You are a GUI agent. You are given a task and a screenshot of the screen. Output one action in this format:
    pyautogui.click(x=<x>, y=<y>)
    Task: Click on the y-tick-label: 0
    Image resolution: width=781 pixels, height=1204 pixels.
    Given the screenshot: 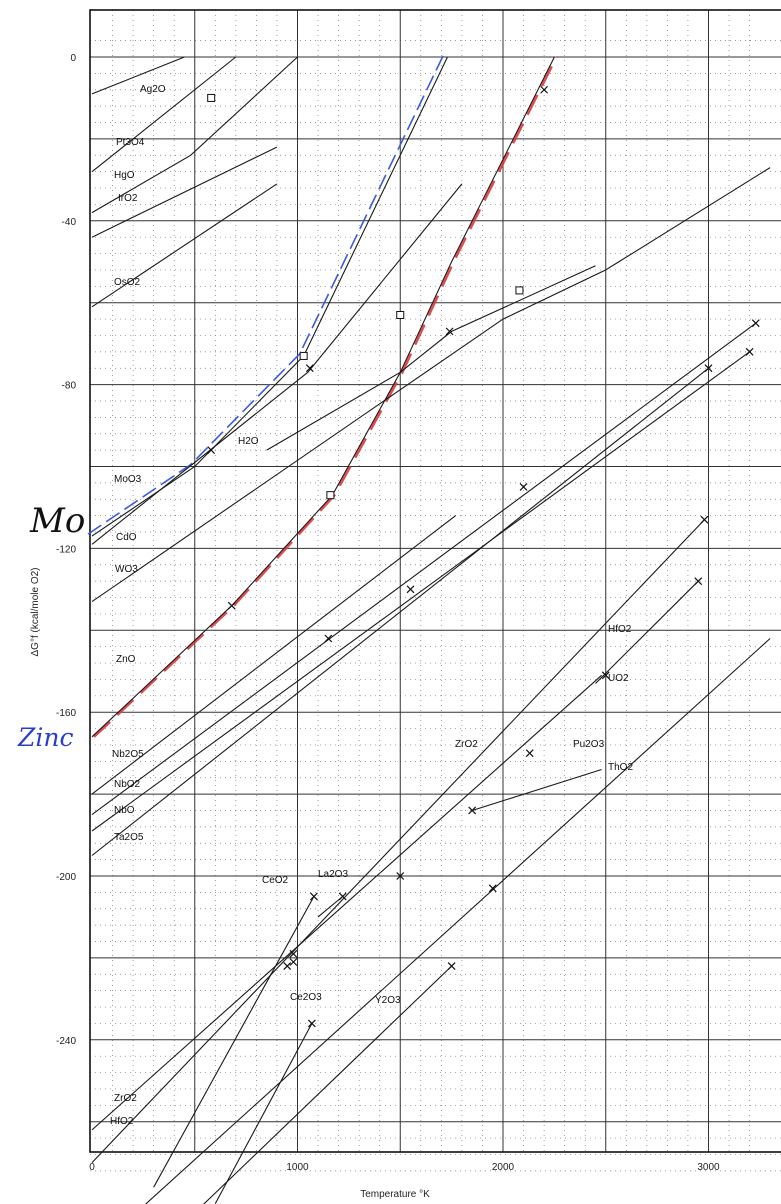 What is the action you would take?
    pyautogui.click(x=73, y=58)
    